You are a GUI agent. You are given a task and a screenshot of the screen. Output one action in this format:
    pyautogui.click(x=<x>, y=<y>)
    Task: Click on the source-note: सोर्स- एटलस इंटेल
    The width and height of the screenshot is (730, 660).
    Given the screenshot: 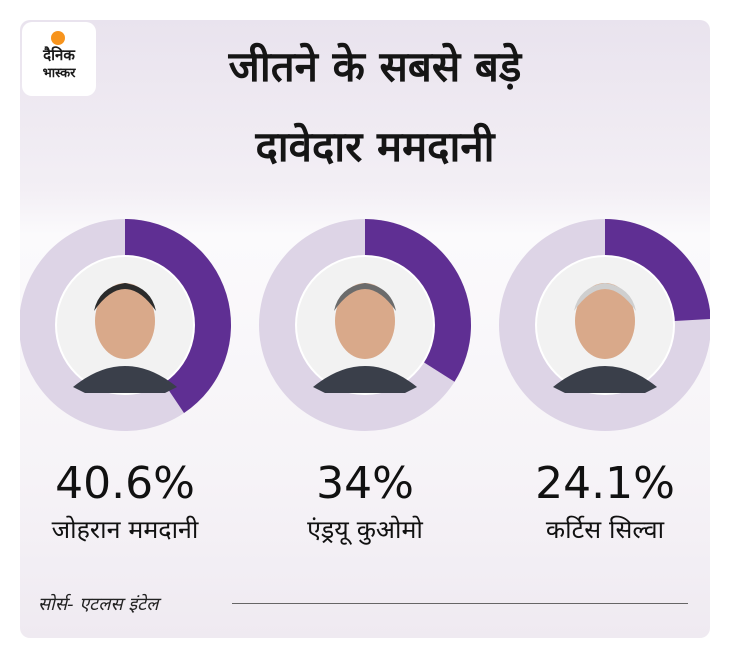 What is the action you would take?
    pyautogui.click(x=98, y=604)
    